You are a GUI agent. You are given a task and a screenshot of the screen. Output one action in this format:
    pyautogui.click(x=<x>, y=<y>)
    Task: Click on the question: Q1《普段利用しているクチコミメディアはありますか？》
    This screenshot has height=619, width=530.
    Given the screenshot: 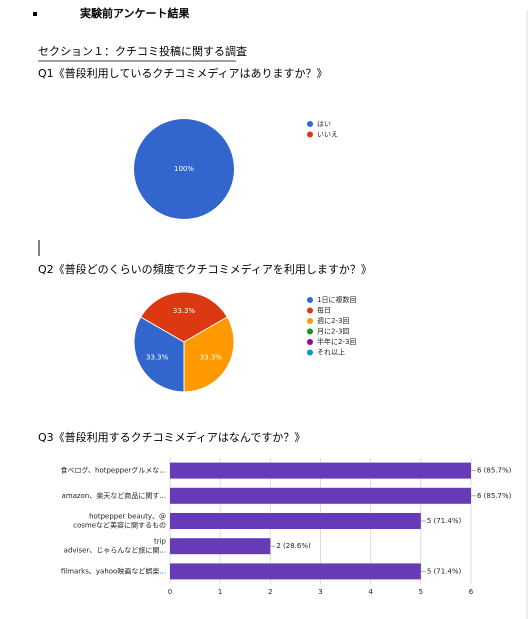 What is the action you would take?
    pyautogui.click(x=183, y=73)
    